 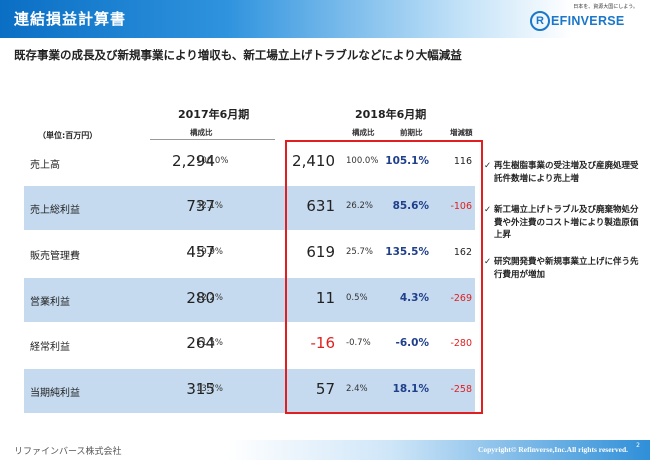 What do you see at coordinates (461, 343) in the screenshot?
I see `change-amount: -280` at bounding box center [461, 343].